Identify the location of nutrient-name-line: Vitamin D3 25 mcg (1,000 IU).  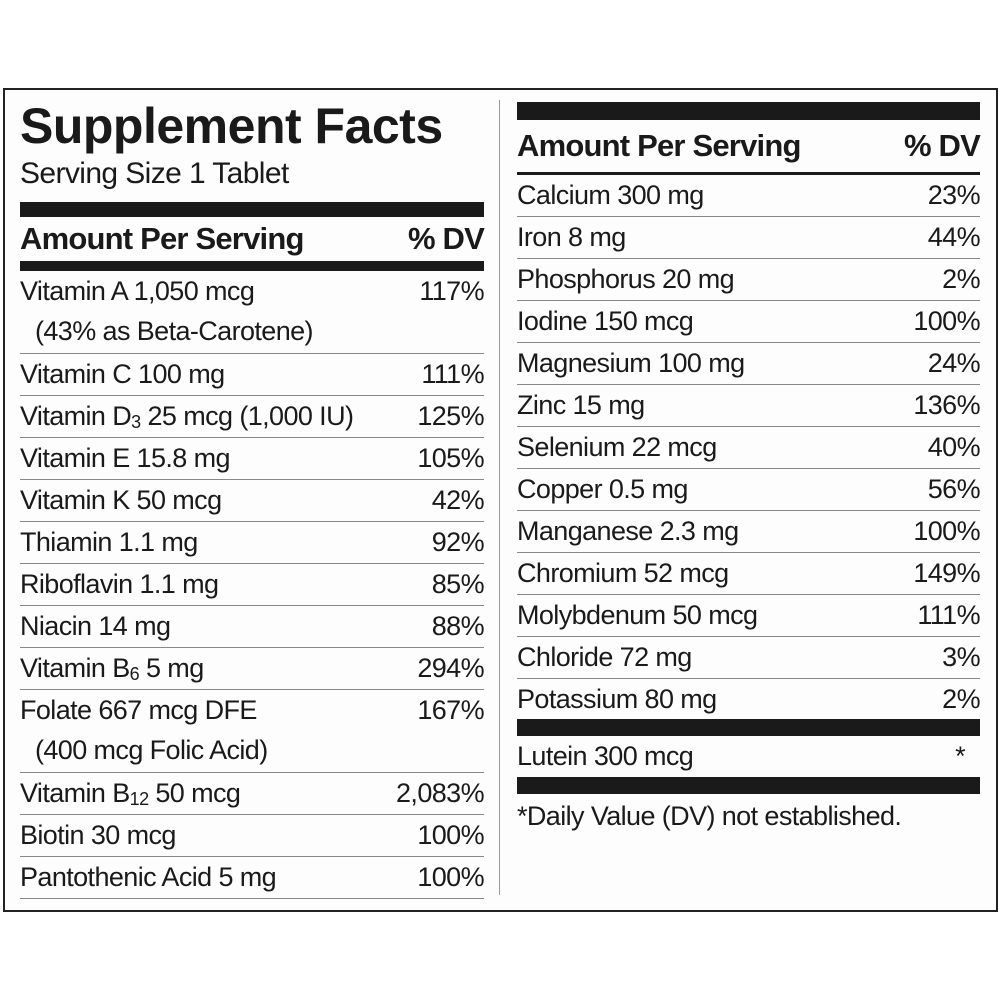
(187, 419).